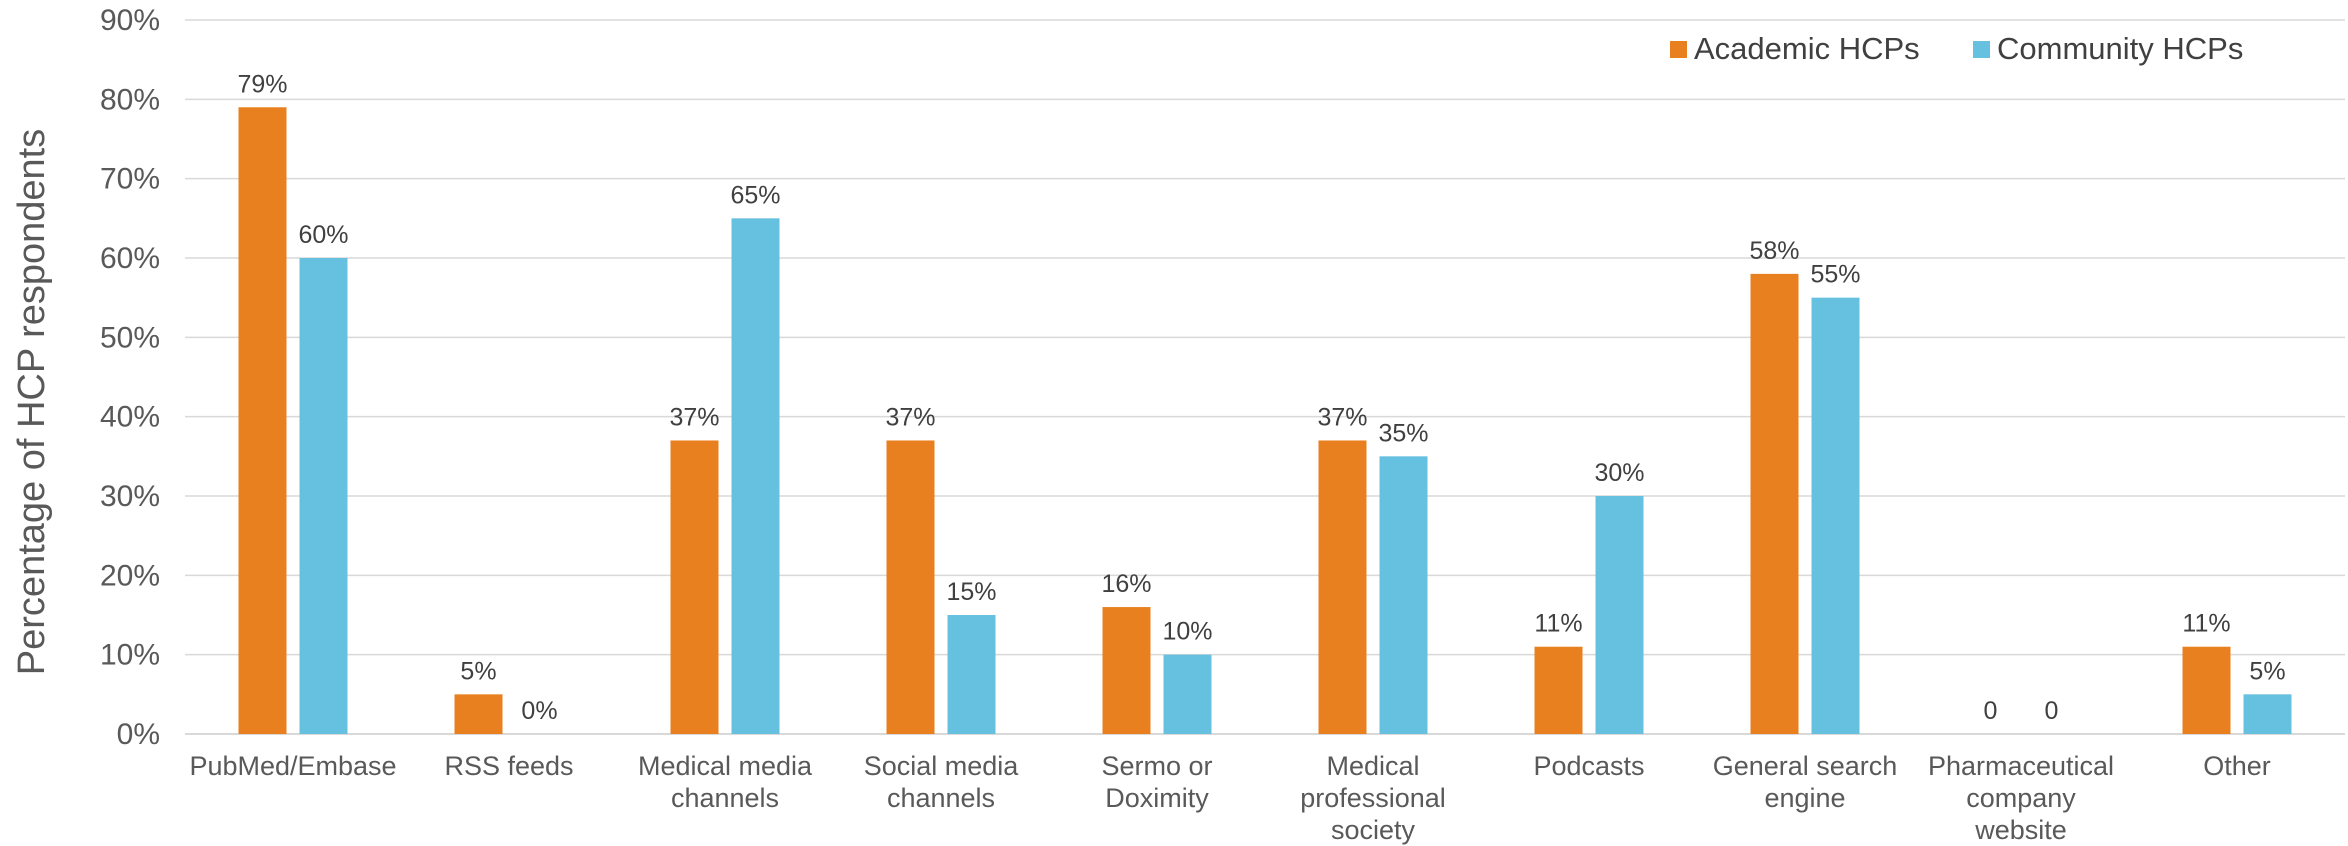  What do you see at coordinates (1372, 766) in the screenshot?
I see `x-category-label: Medical` at bounding box center [1372, 766].